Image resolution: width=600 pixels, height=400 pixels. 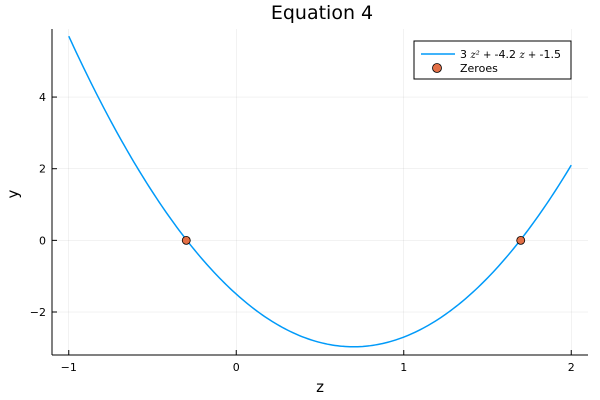 I want to click on legend-box, so click(x=492, y=60).